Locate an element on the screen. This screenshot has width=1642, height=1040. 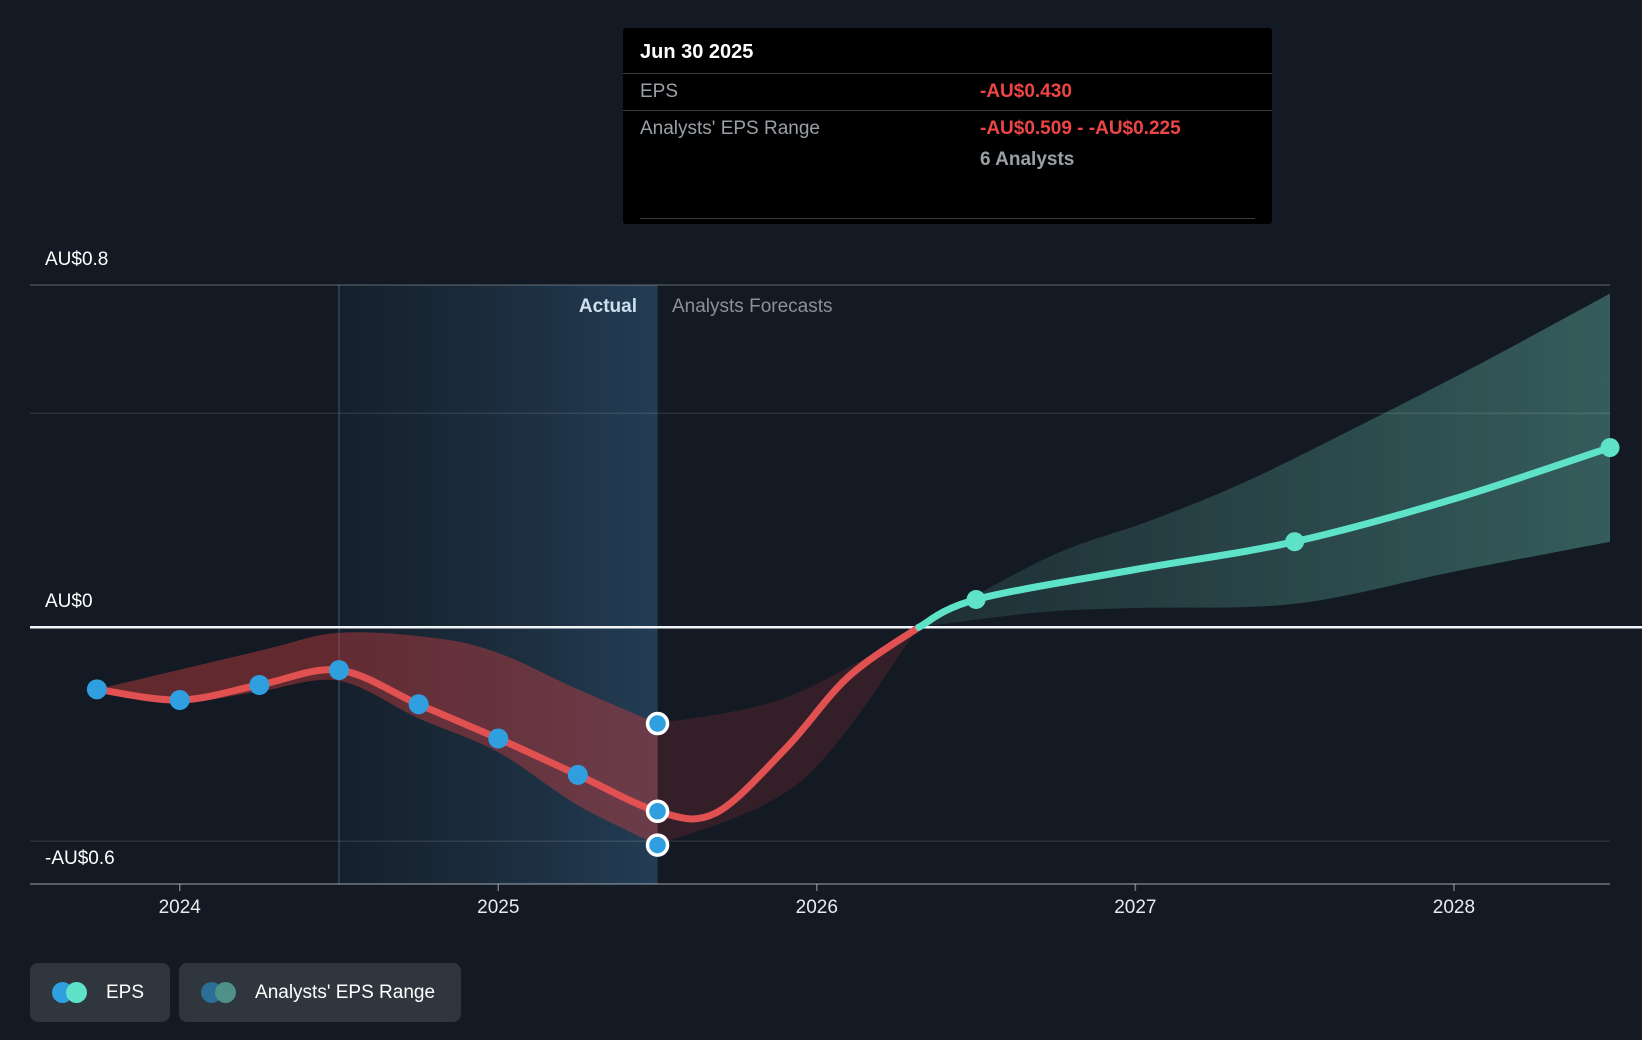
y-axis-label: -AU$0.6 is located at coordinates (80, 858).